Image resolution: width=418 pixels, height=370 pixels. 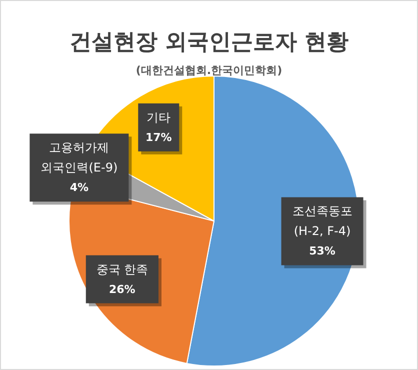 What do you see at coordinates (158, 137) in the screenshot?
I see `data-label: 17%` at bounding box center [158, 137].